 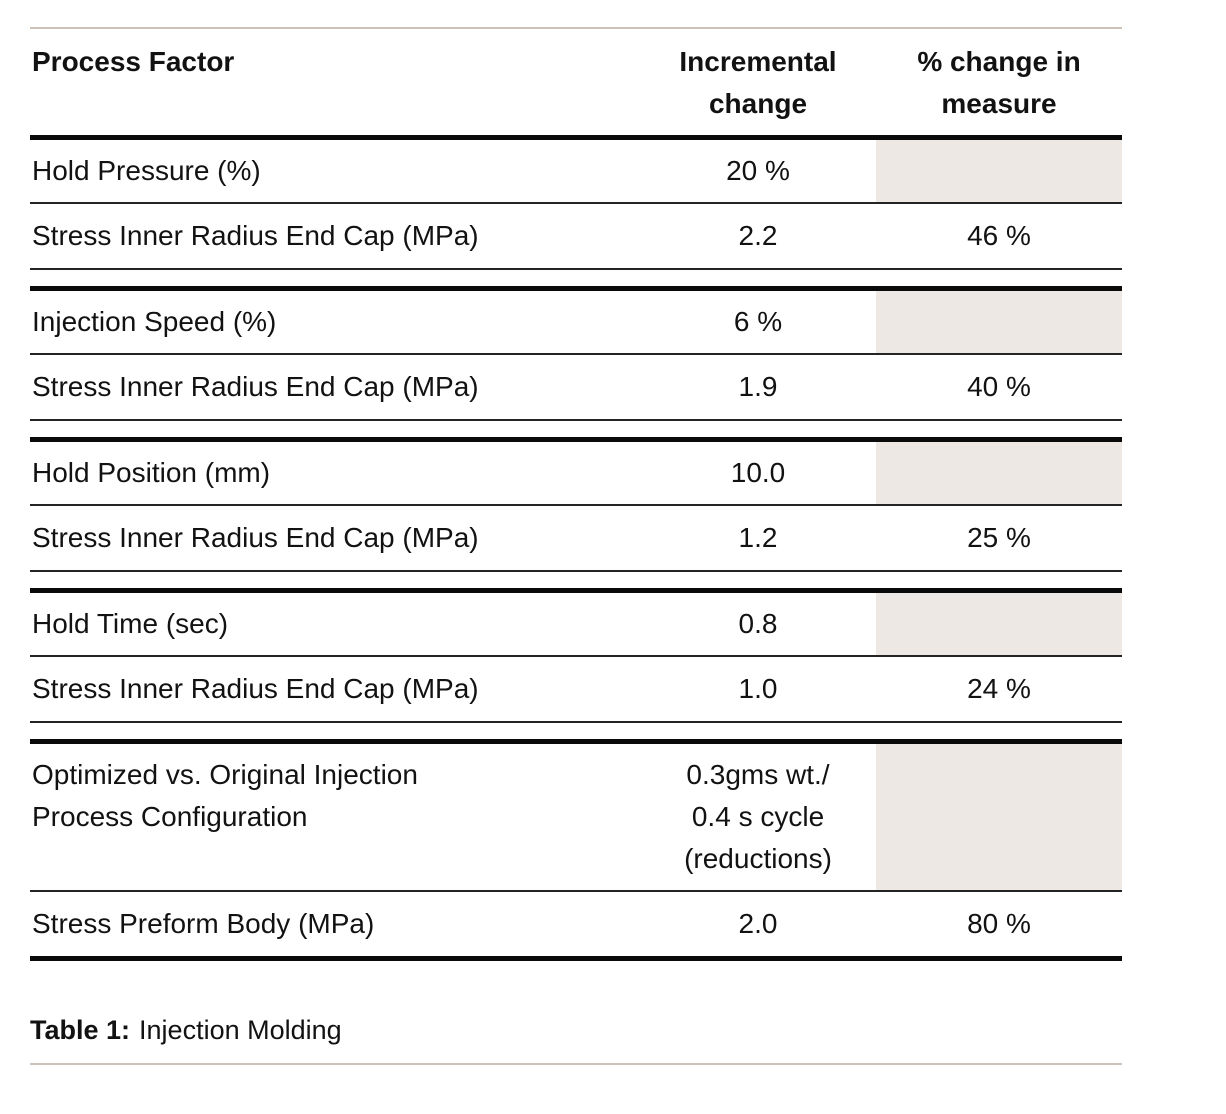 What do you see at coordinates (999, 923) in the screenshot?
I see `result-percent-change: 80 %` at bounding box center [999, 923].